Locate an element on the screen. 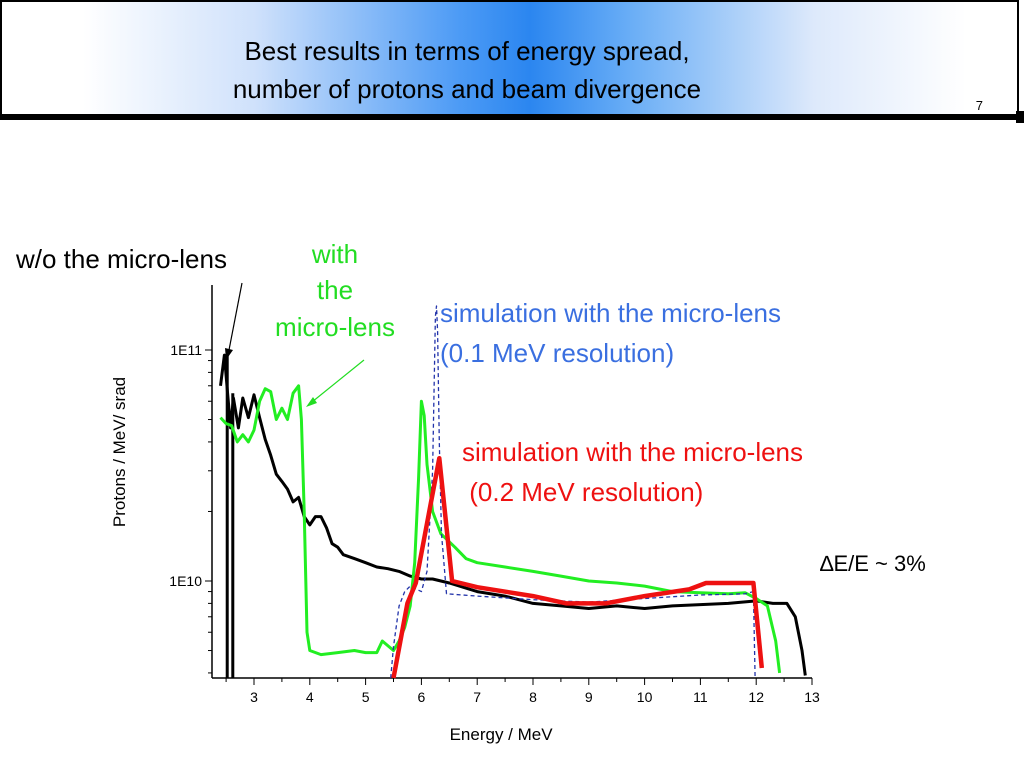  label-with-lens-line-3: micro-lens is located at coordinates (335, 326).